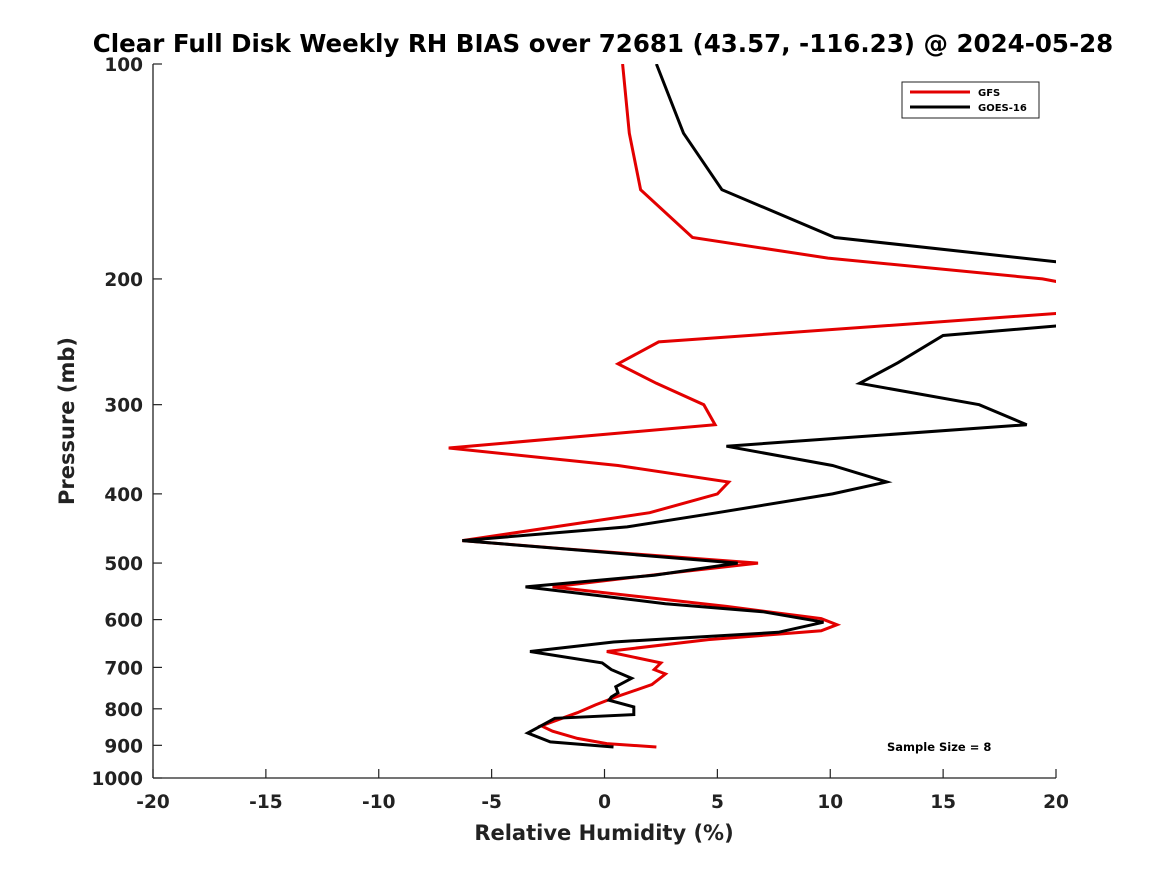  I want to click on legend-label-gfs: GFS, so click(989, 93).